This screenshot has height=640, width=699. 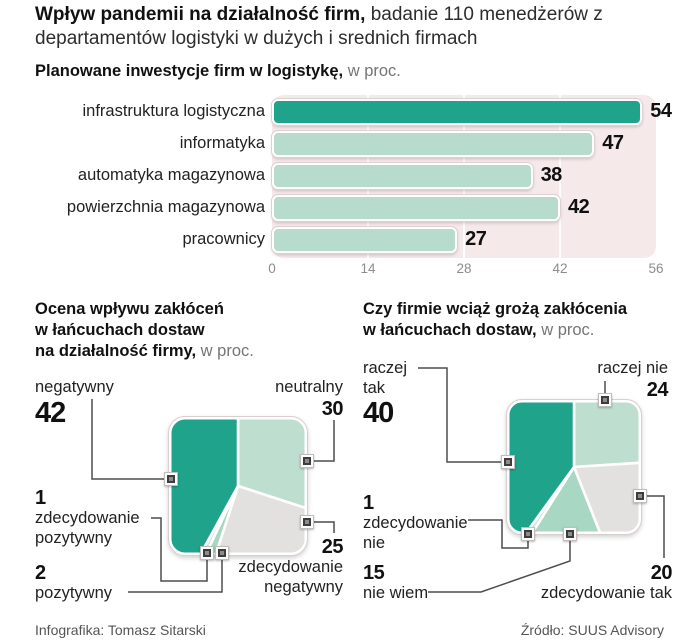 What do you see at coordinates (272, 268) in the screenshot?
I see `axis-tick-label: 0` at bounding box center [272, 268].